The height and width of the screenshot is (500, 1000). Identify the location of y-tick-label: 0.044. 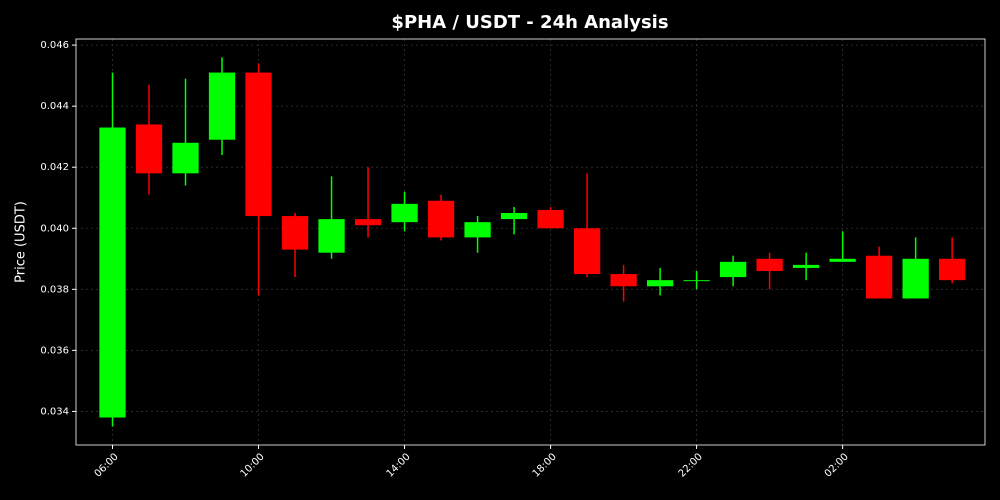
(54, 106).